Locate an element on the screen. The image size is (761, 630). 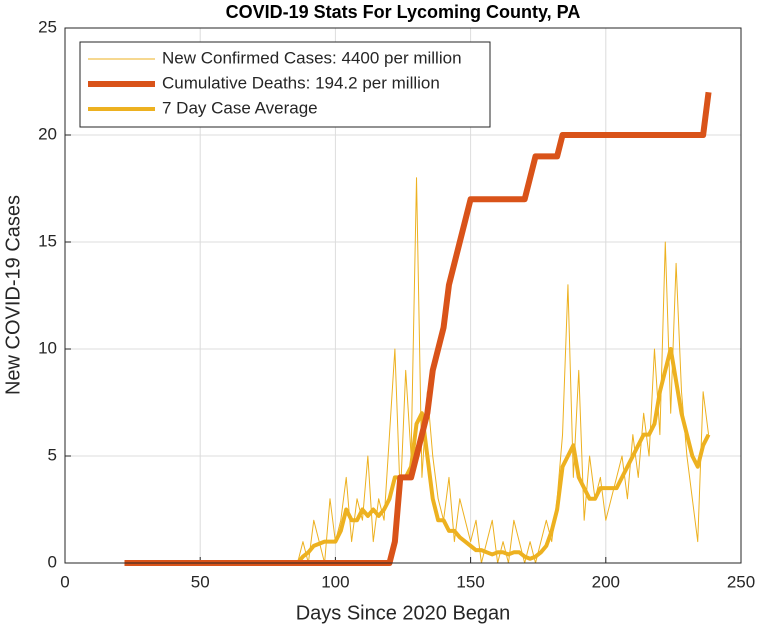
legend-label: Cumulative Deaths: 194.2 per million is located at coordinates (301, 82).